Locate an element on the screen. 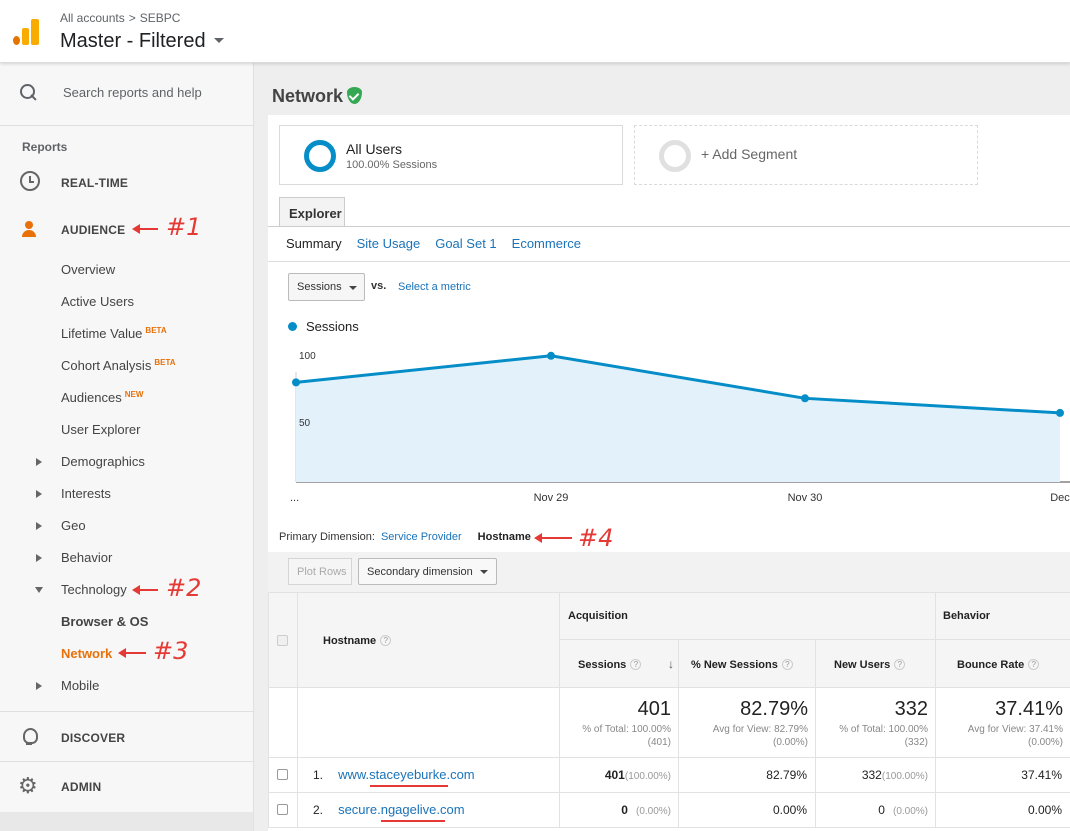 The height and width of the screenshot is (831, 1070). nav-lifetime-value: Lifetime Value BETA is located at coordinates (114, 333).